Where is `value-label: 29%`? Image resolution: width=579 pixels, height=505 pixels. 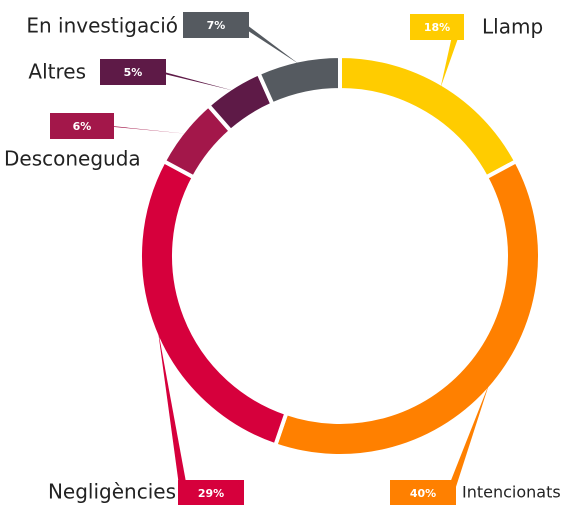 value-label: 29% is located at coordinates (211, 493).